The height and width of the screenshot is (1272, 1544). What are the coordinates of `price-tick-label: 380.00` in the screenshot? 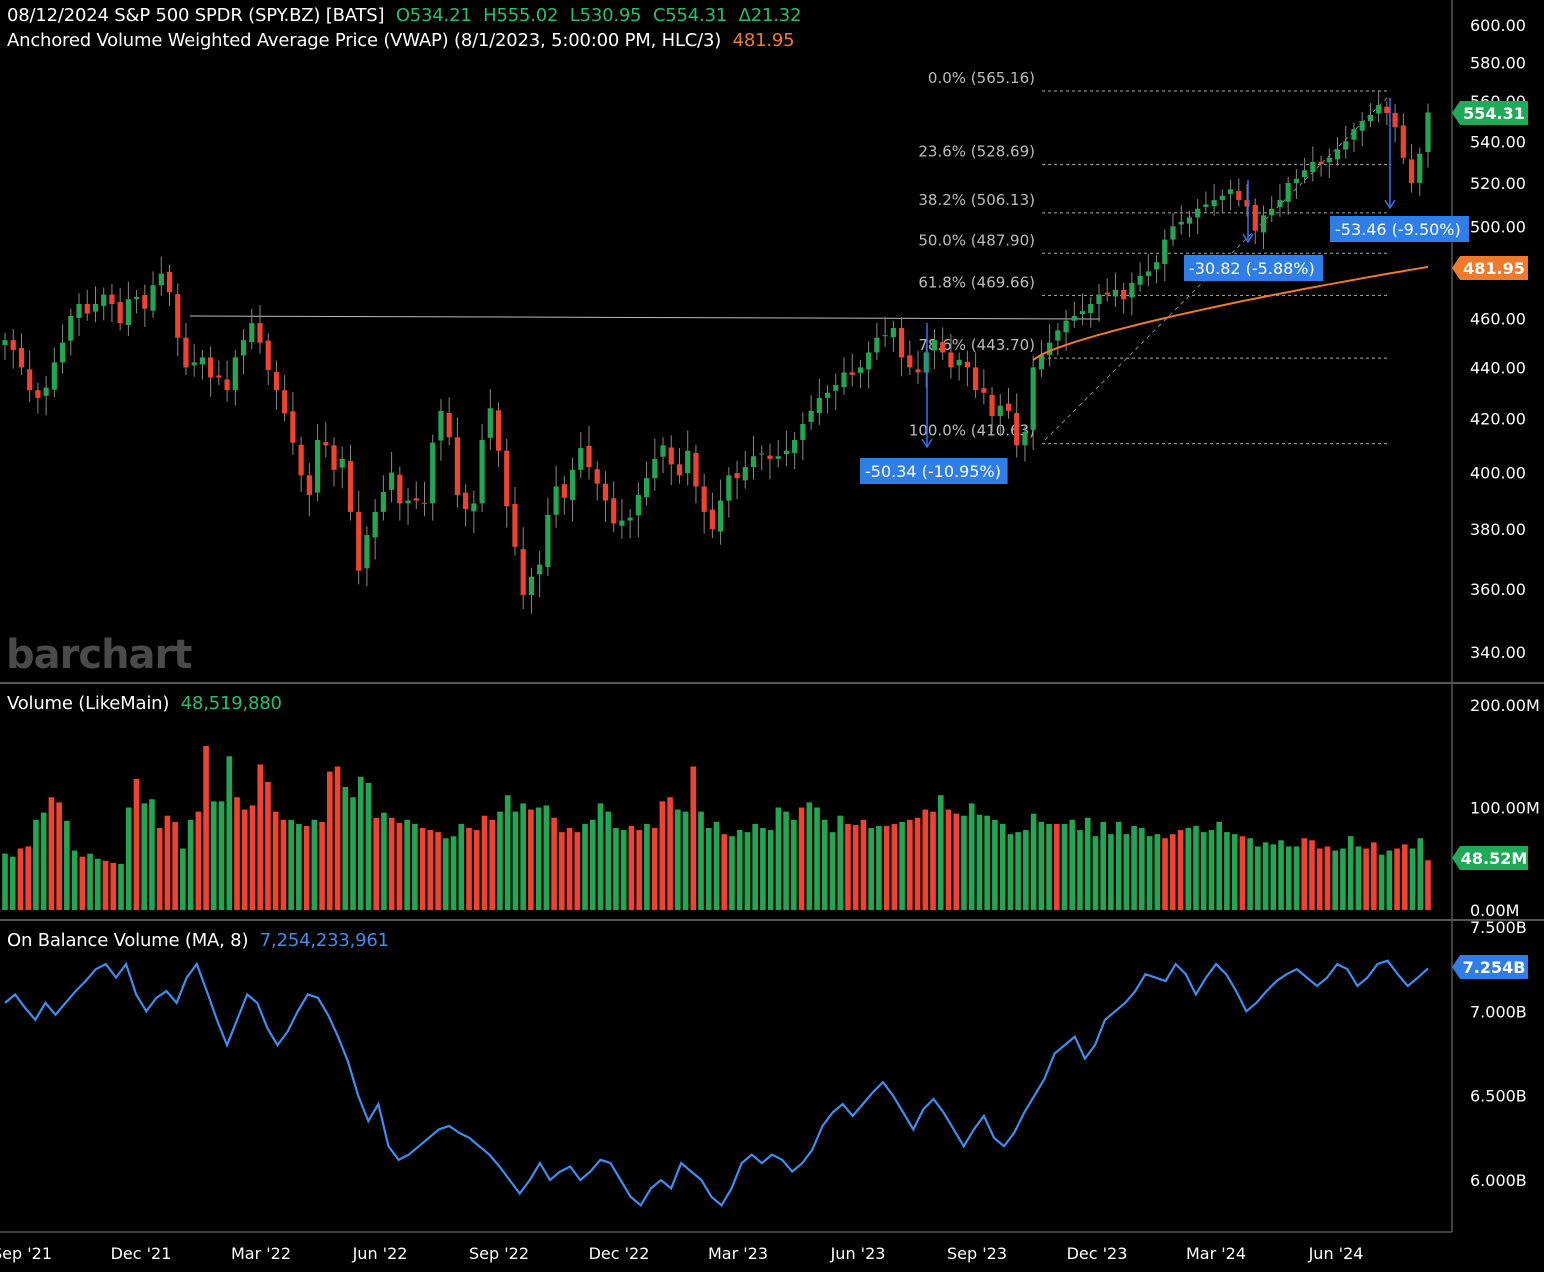 It's located at (1498, 529).